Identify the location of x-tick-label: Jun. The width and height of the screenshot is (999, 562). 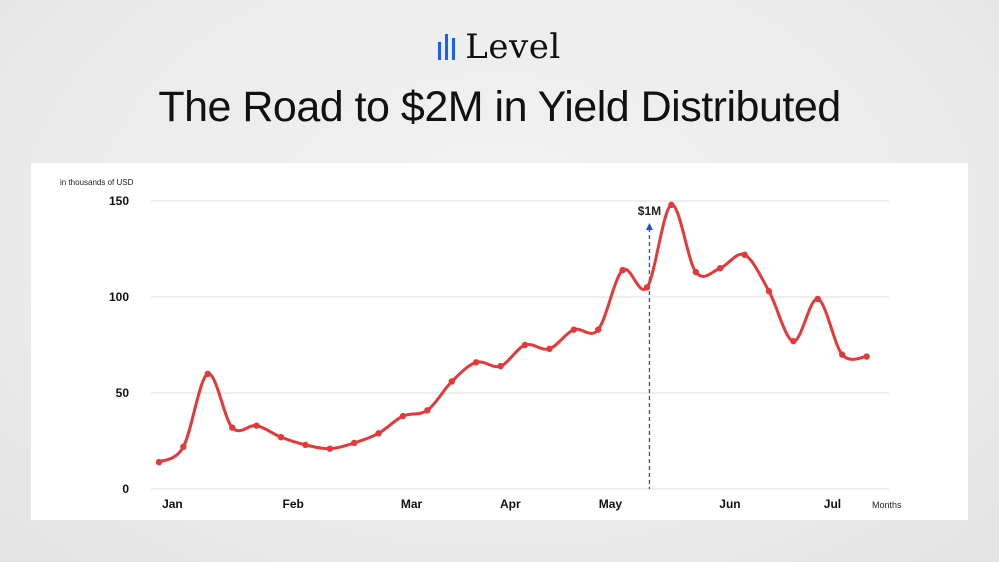
(729, 504).